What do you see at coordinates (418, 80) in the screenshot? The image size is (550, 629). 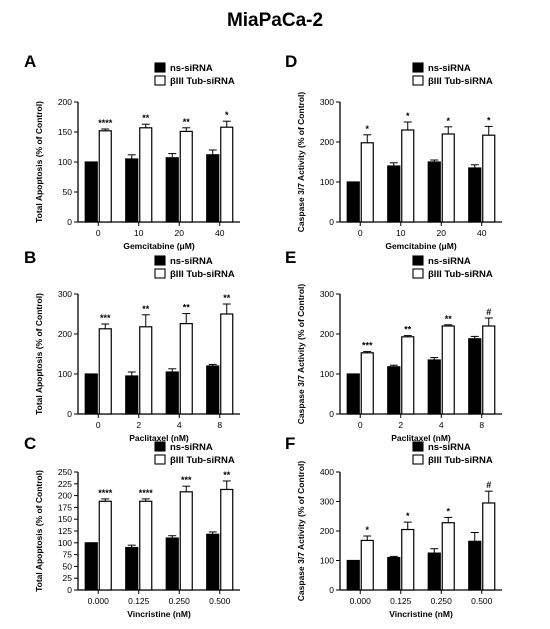 I see `legend-swatch-d-biii-tub-sirna` at bounding box center [418, 80].